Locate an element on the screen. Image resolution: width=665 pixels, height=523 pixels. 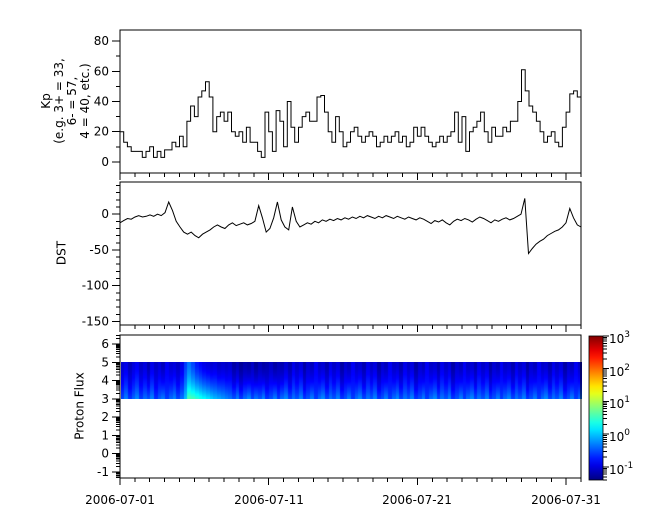
y-tick-label: 1 is located at coordinates (105, 435).